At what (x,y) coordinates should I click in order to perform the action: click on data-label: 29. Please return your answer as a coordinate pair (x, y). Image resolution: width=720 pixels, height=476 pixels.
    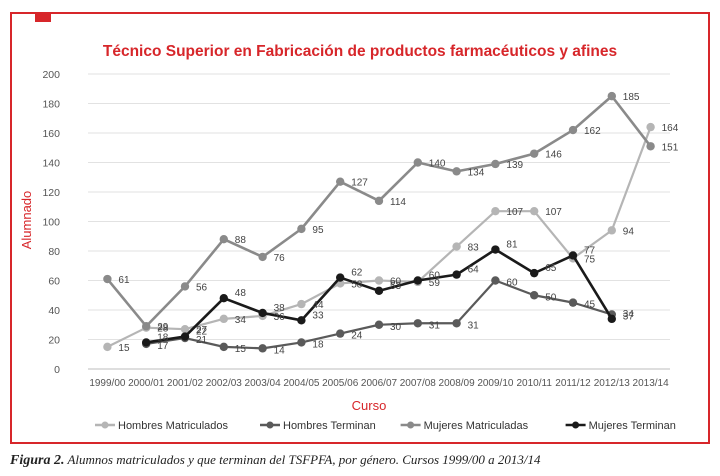
    Looking at the image, I should click on (163, 327).